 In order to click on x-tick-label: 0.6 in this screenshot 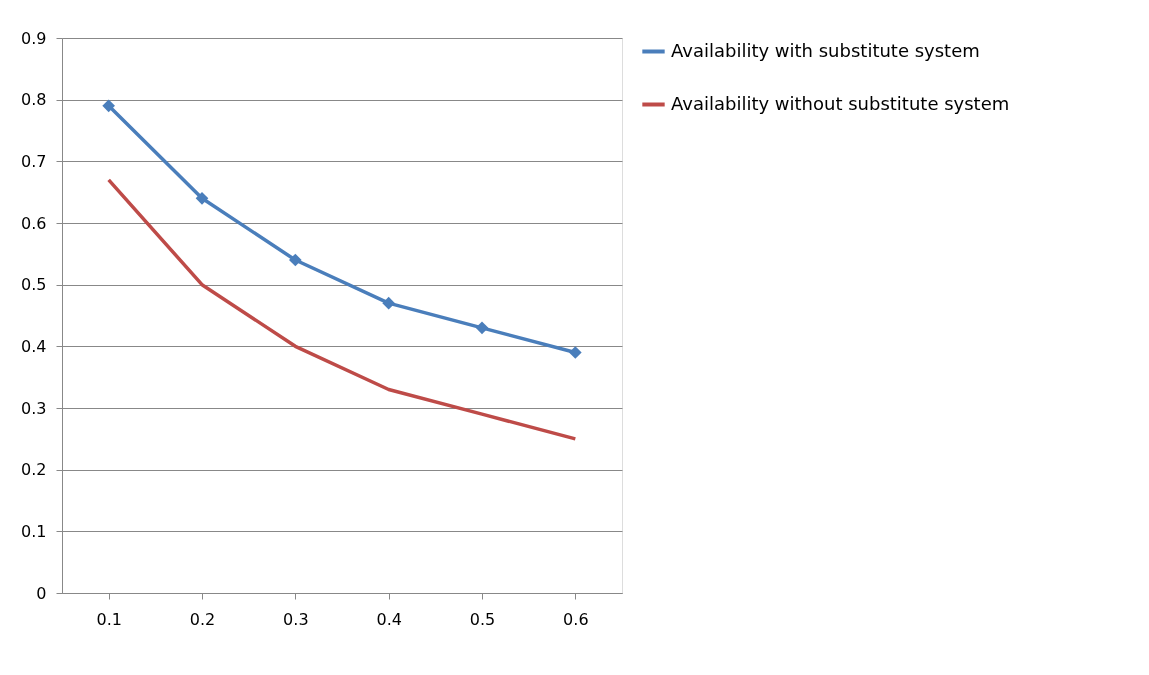, I will do `click(576, 619)`.